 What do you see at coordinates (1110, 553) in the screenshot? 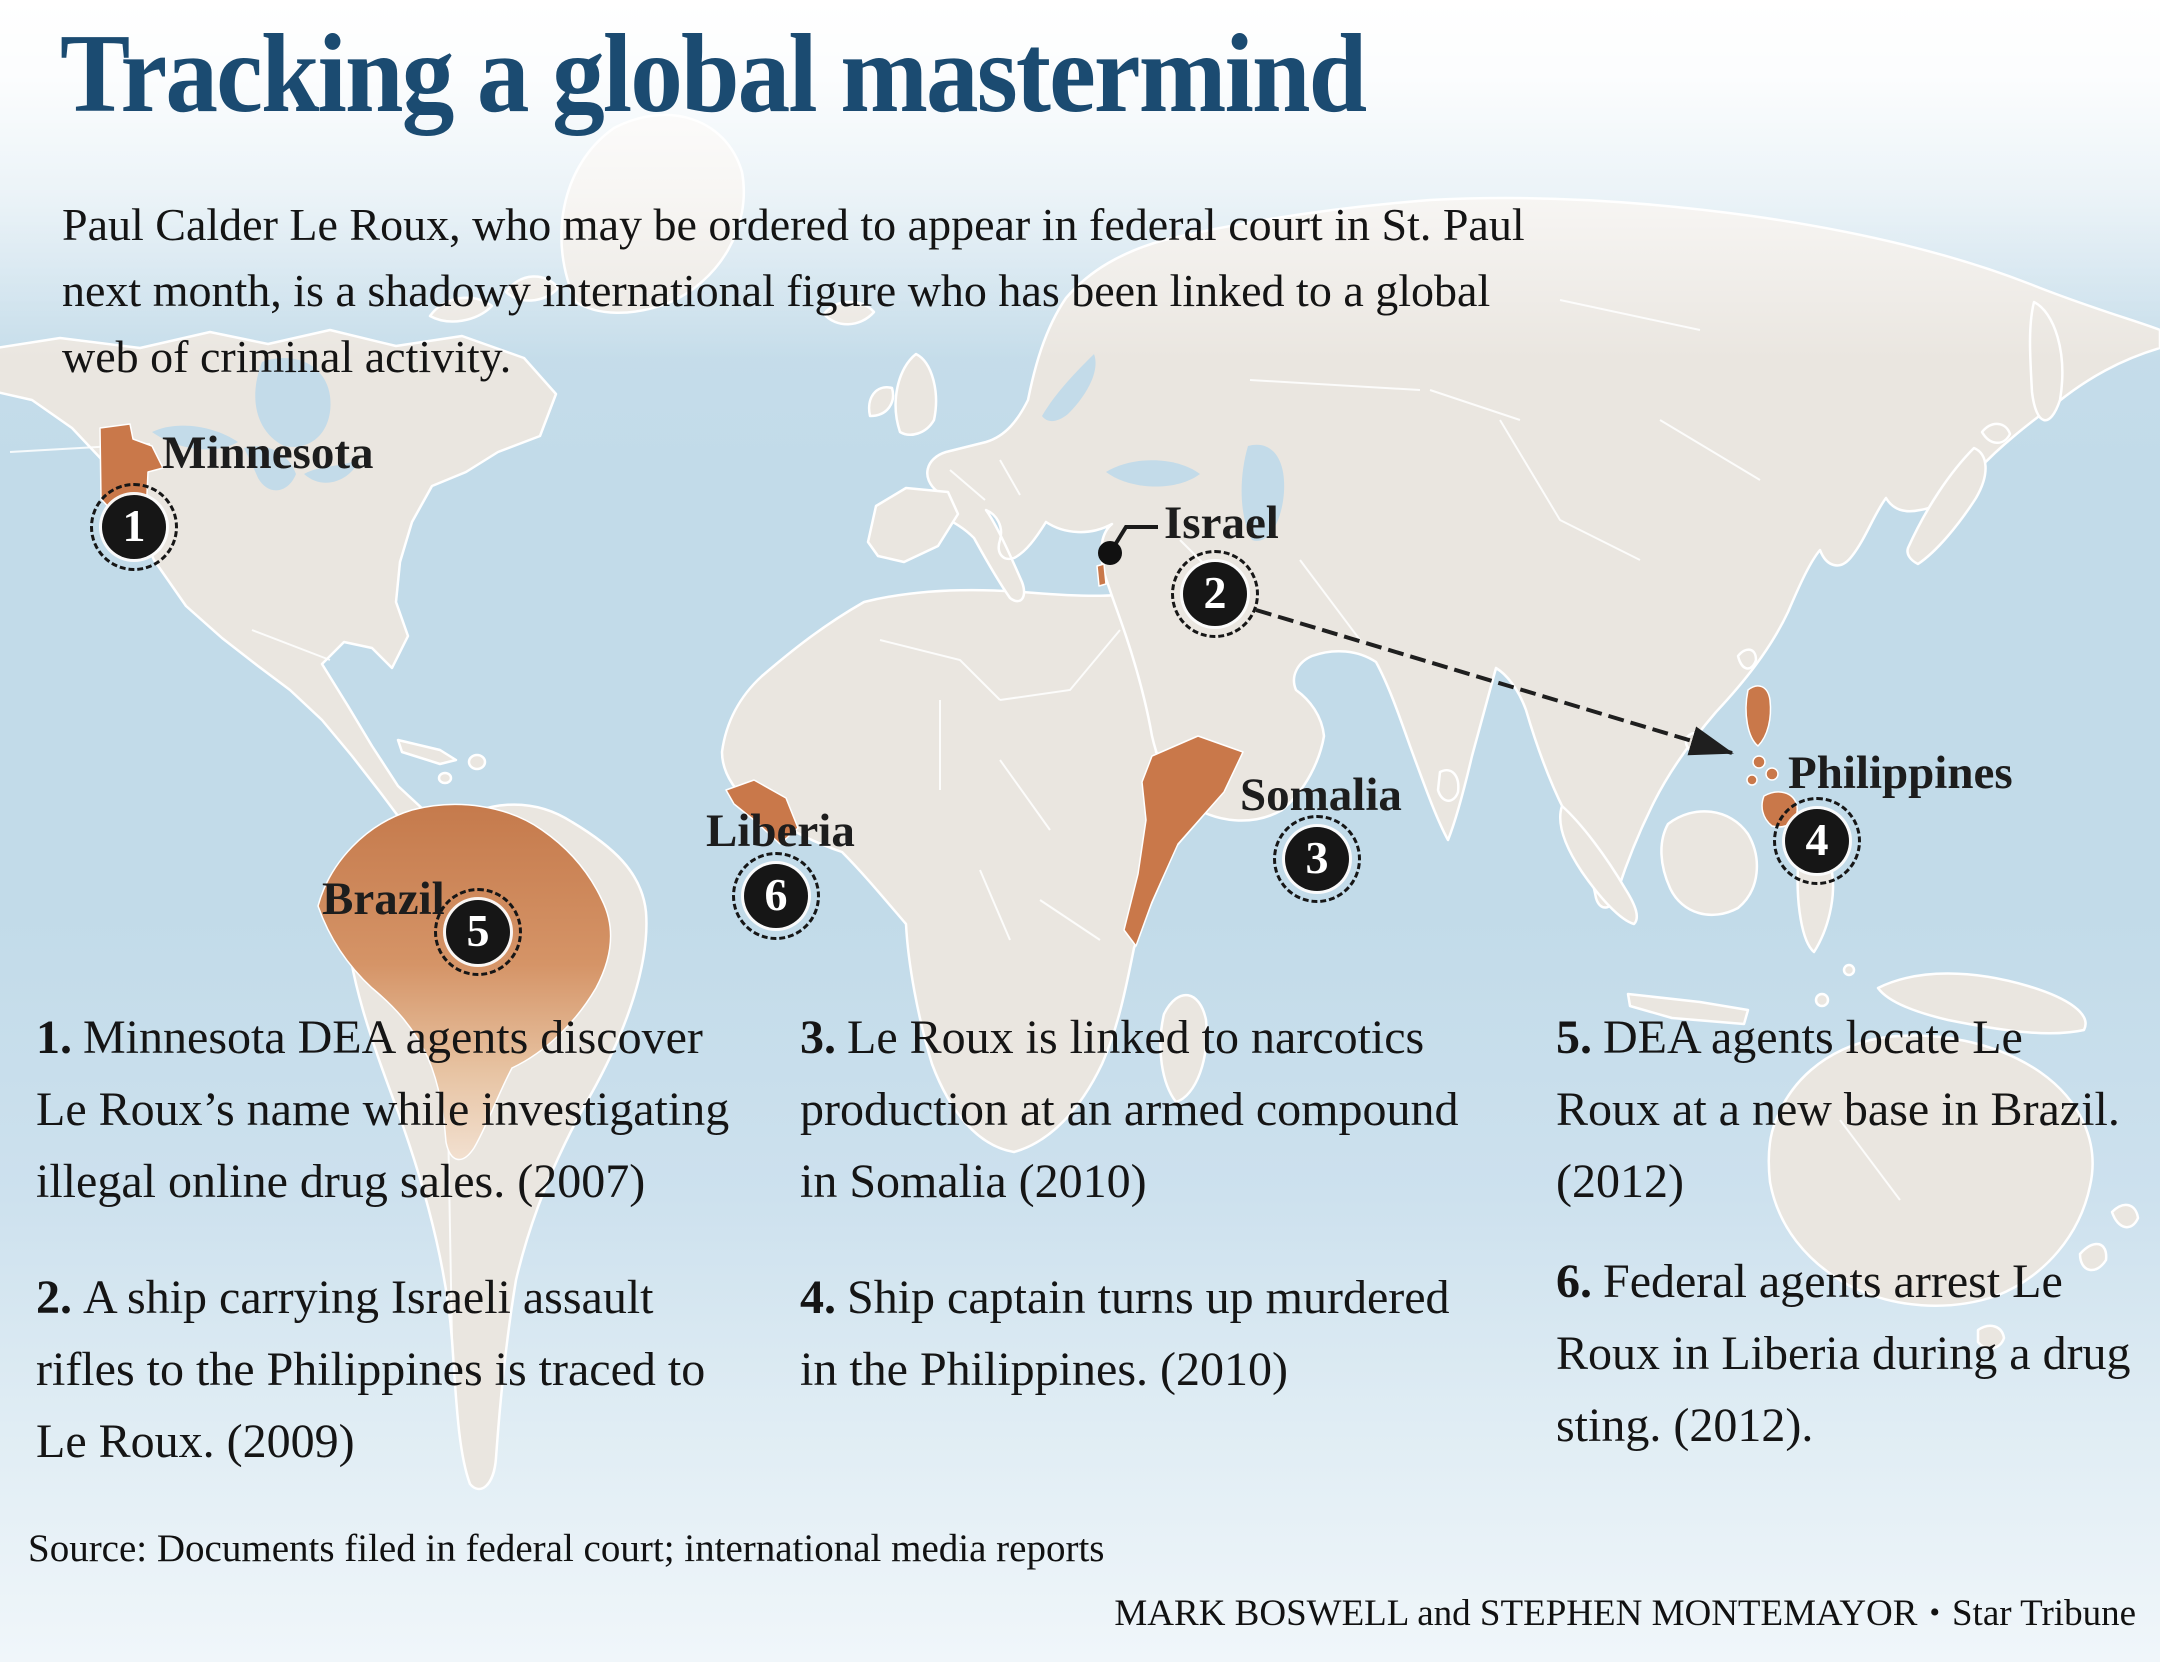
I see `israel-dot` at bounding box center [1110, 553].